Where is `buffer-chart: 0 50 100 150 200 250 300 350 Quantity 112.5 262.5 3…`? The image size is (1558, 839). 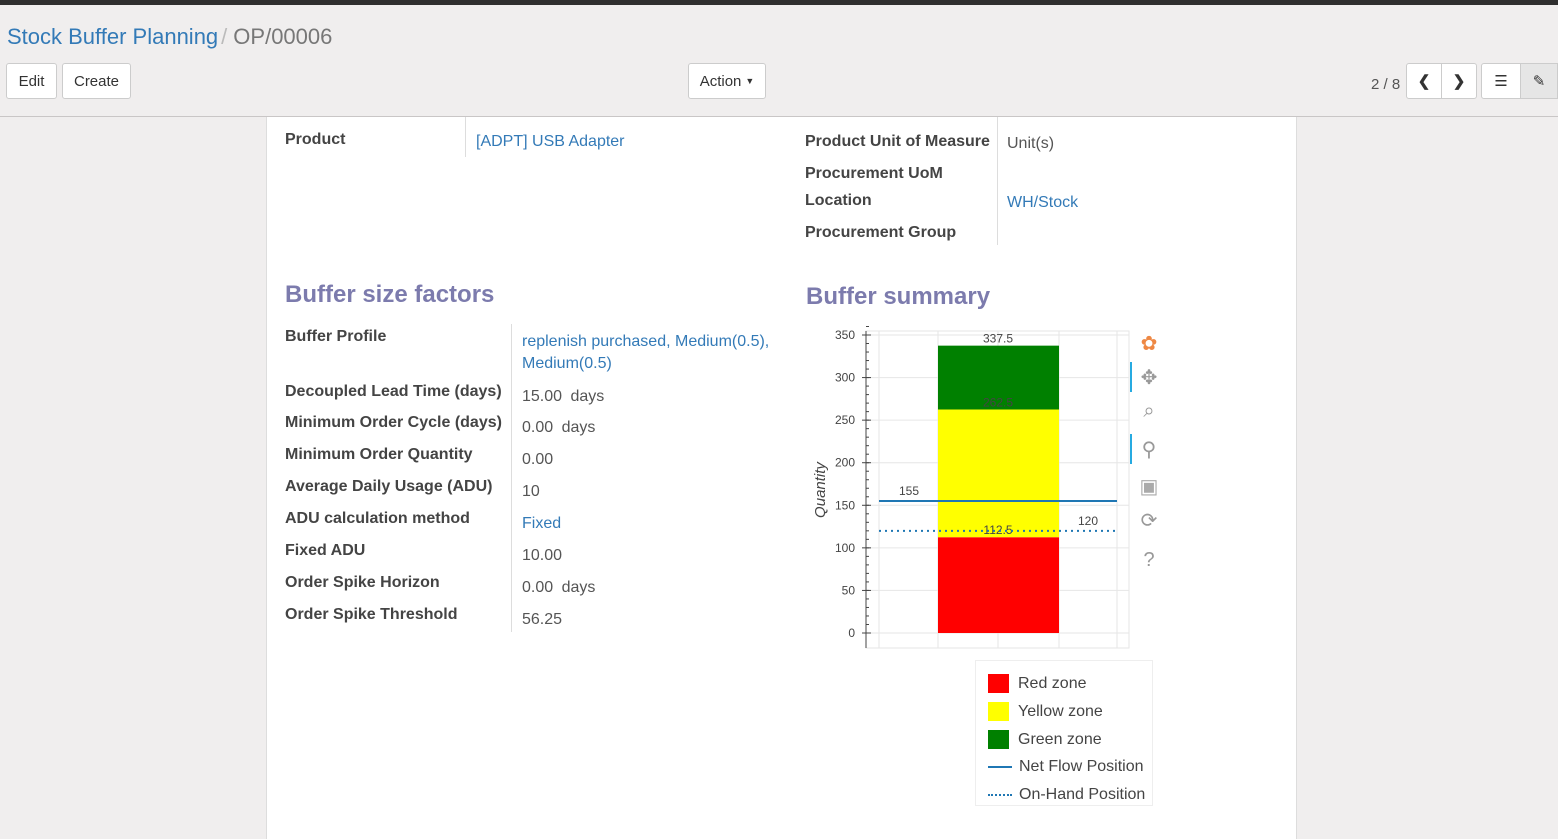 buffer-chart: 0 50 100 150 200 250 300 350 Quantity 112.5 262.5 3… is located at coordinates (985, 487).